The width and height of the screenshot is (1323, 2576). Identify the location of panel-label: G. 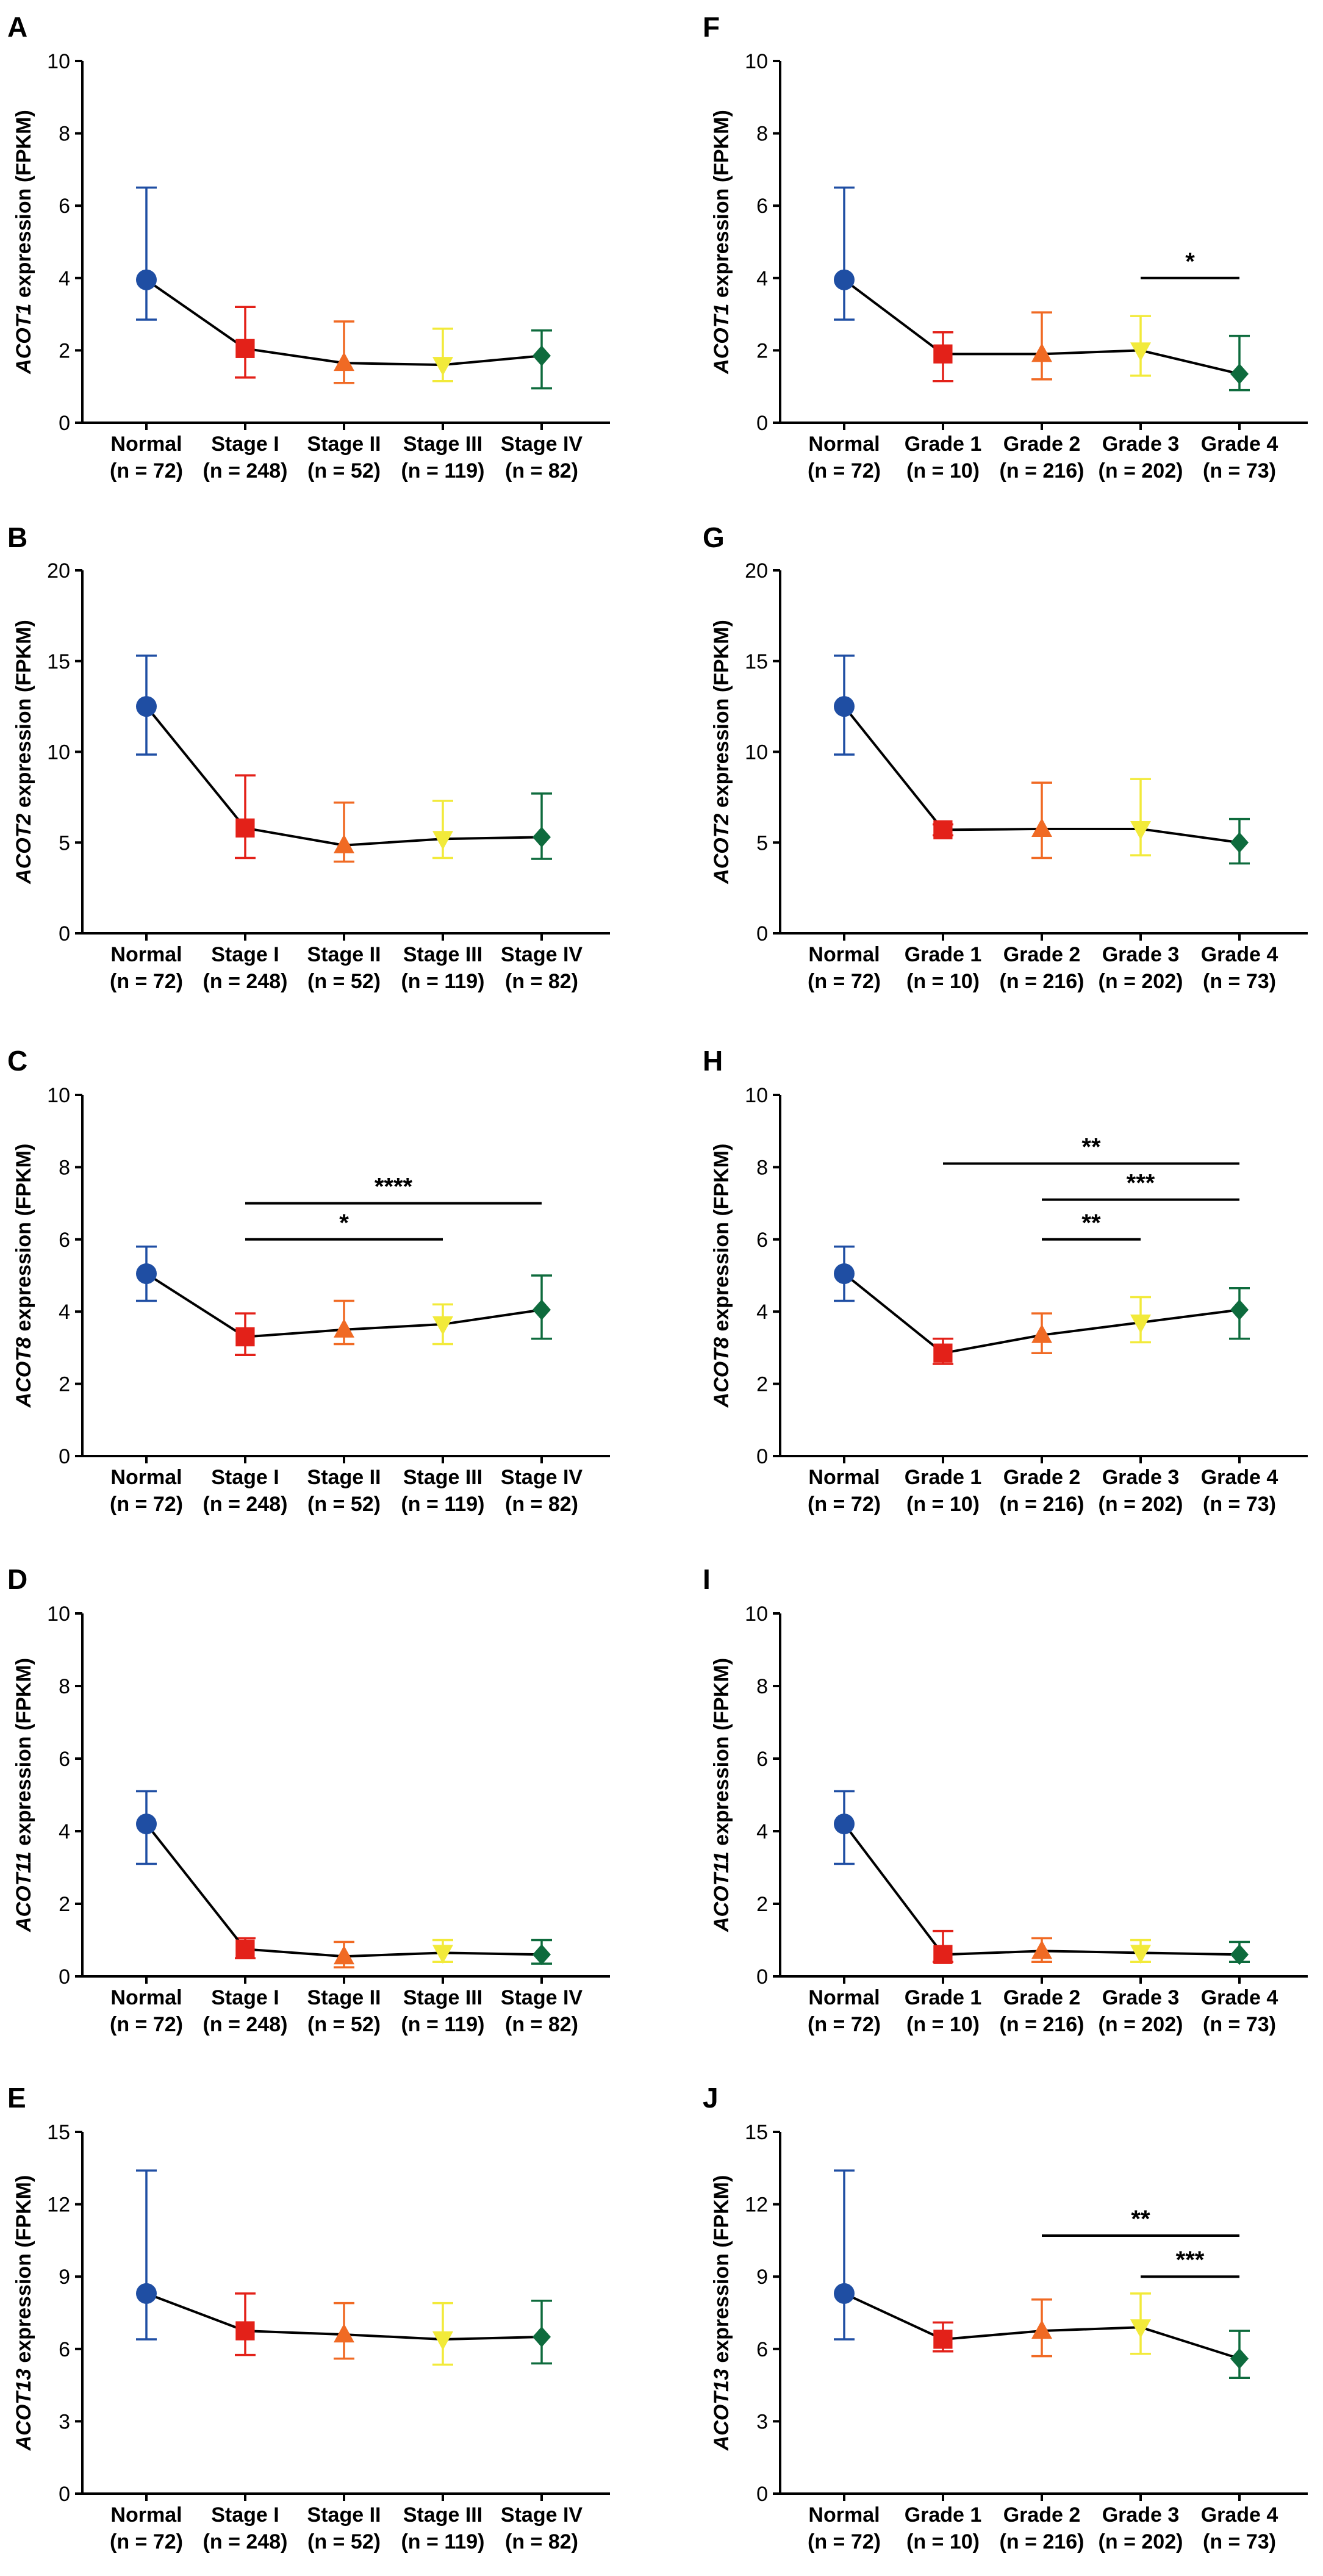
(714, 538).